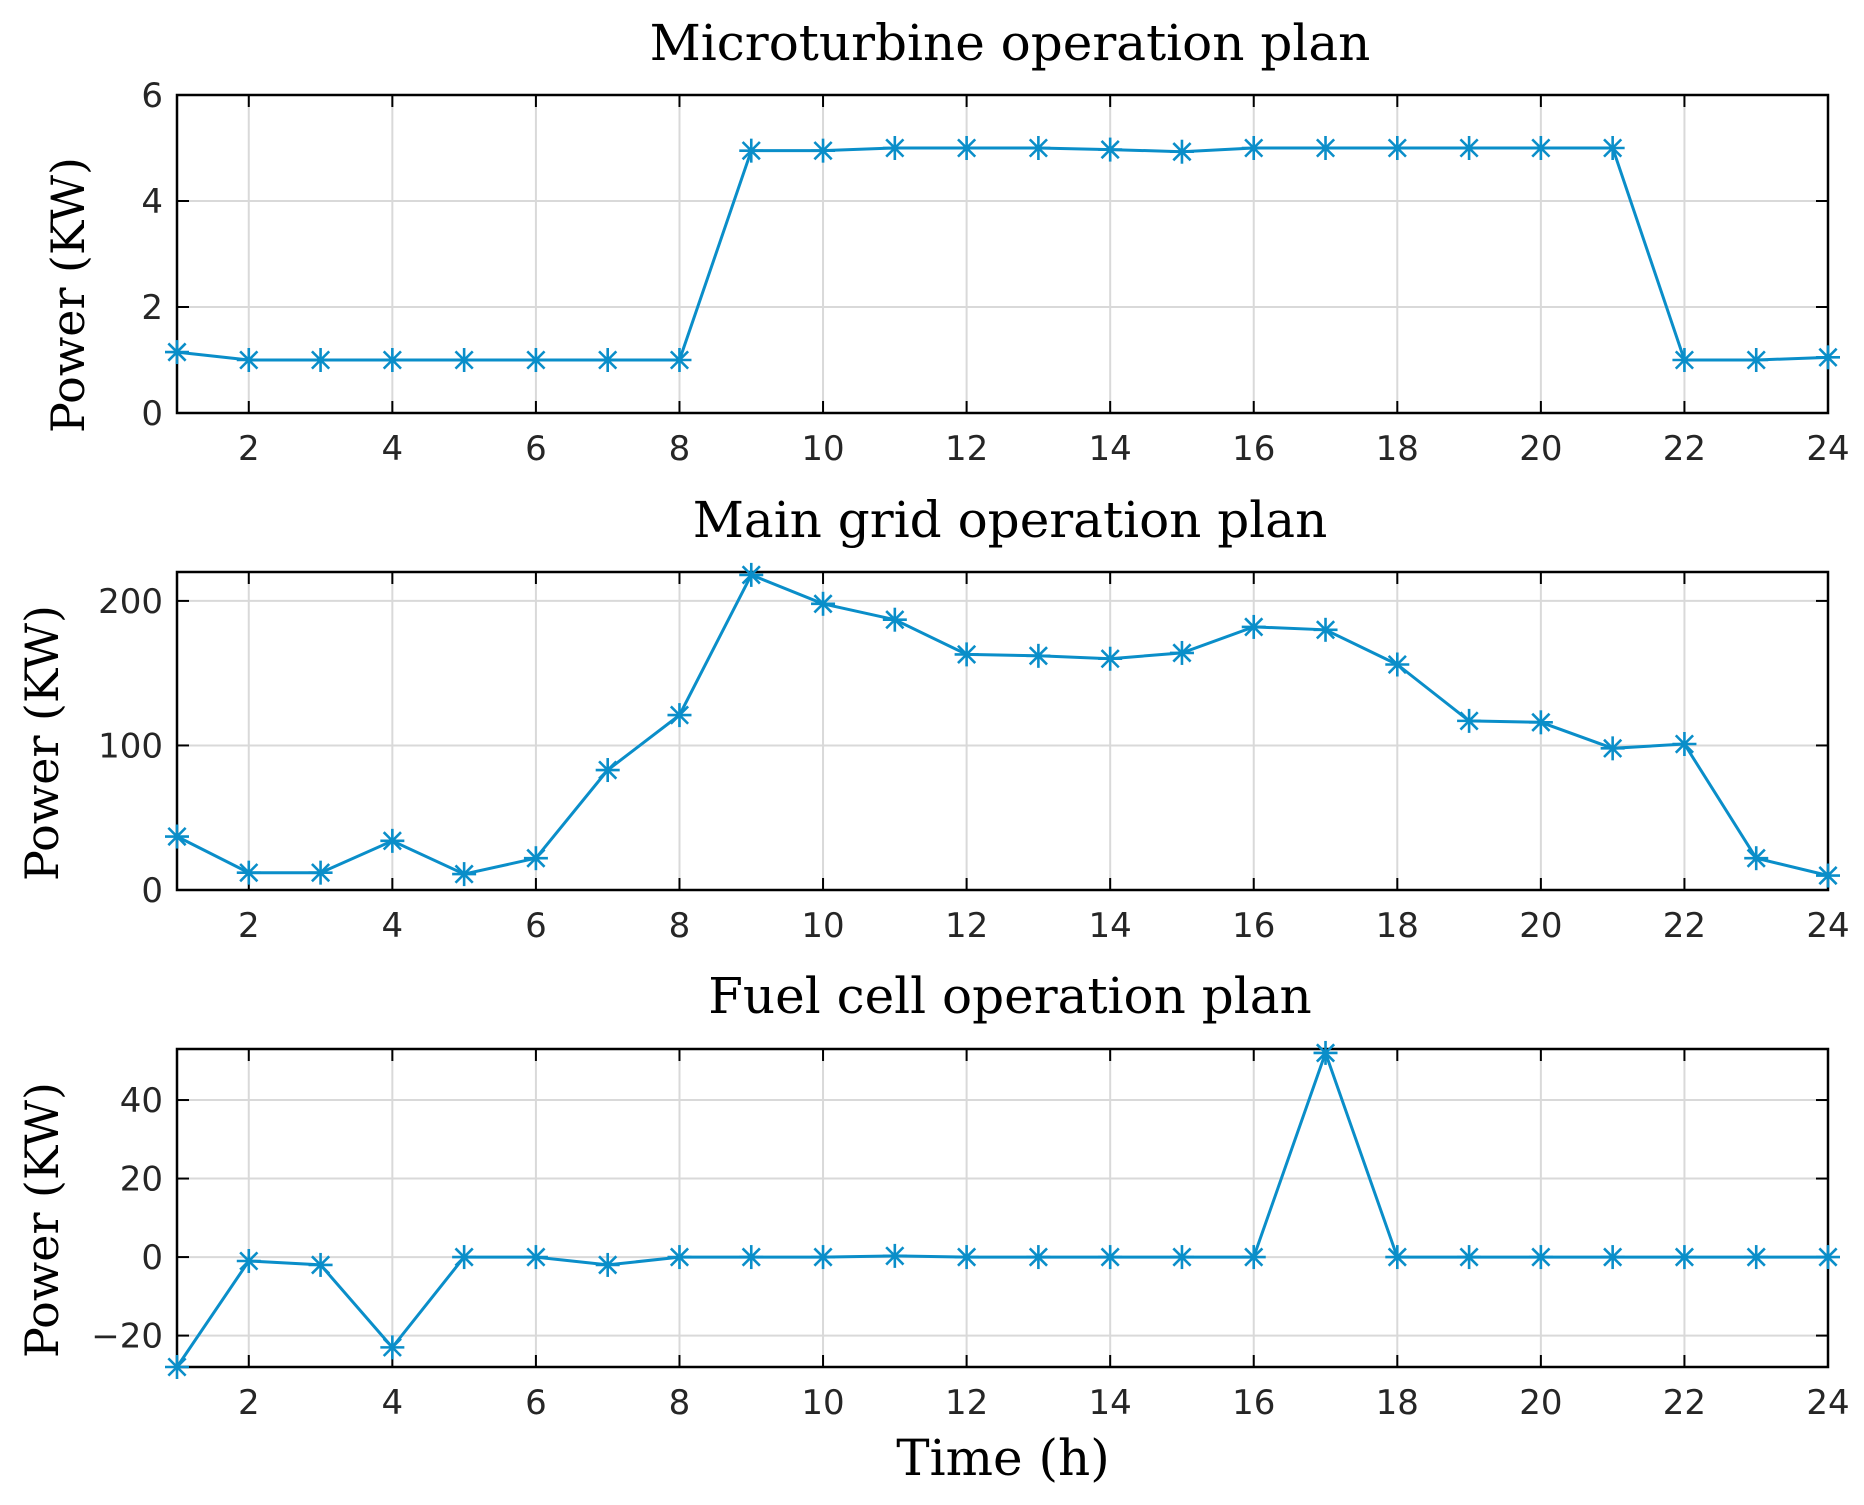 The height and width of the screenshot is (1505, 1864). What do you see at coordinates (1110, 1403) in the screenshot?
I see `fuel-cell-x-tick-label: 14` at bounding box center [1110, 1403].